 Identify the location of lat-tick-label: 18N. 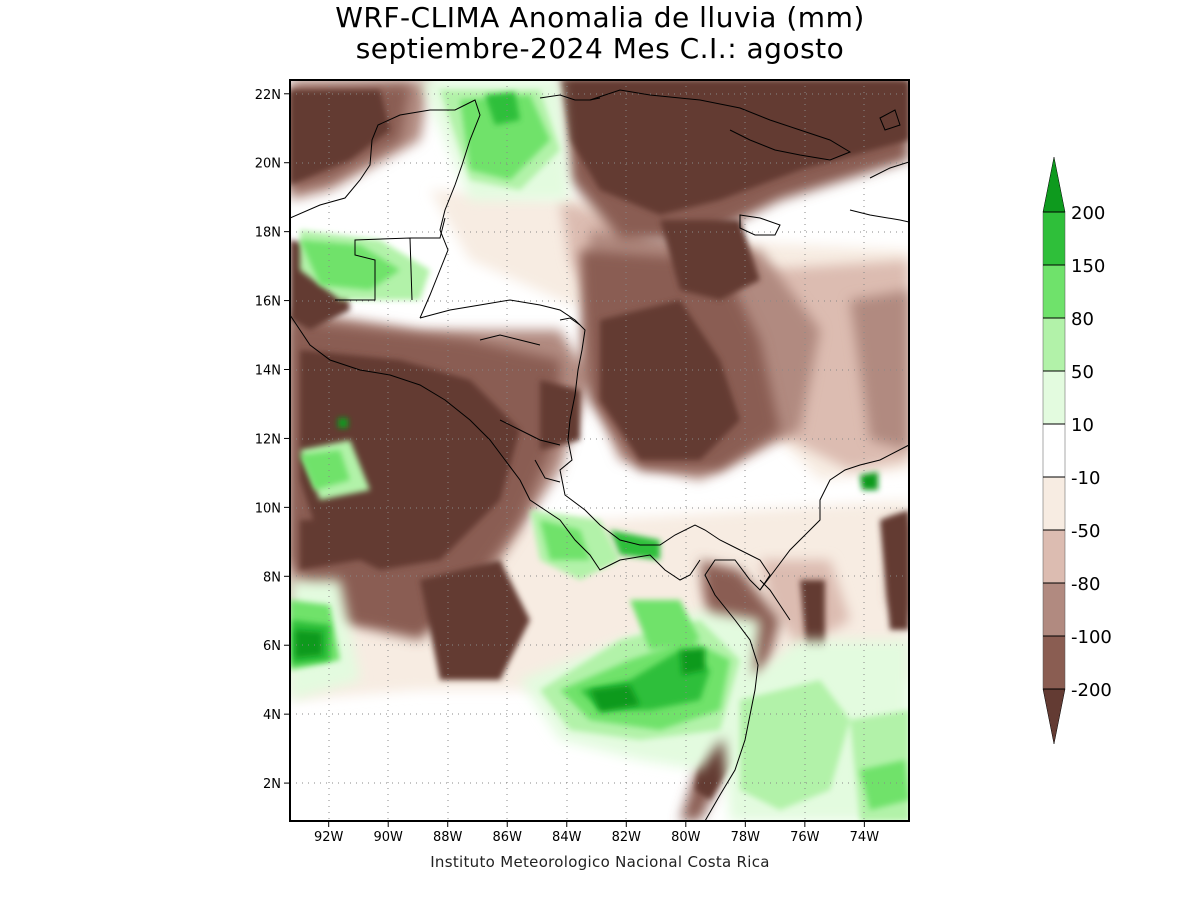
(268, 233).